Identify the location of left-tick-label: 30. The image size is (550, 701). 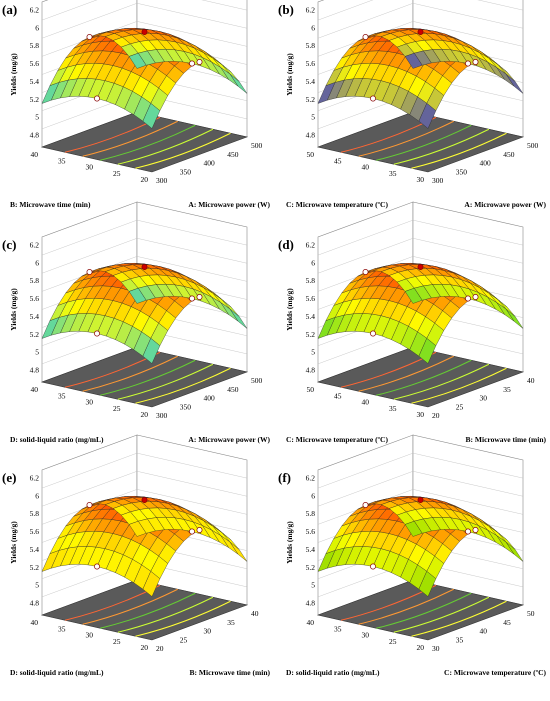
(421, 414).